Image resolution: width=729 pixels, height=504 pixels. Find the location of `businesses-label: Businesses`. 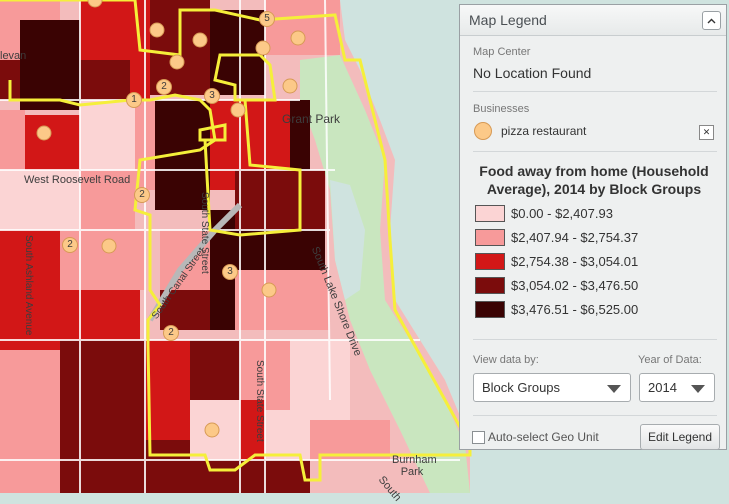

businesses-label: Businesses is located at coordinates (501, 109).